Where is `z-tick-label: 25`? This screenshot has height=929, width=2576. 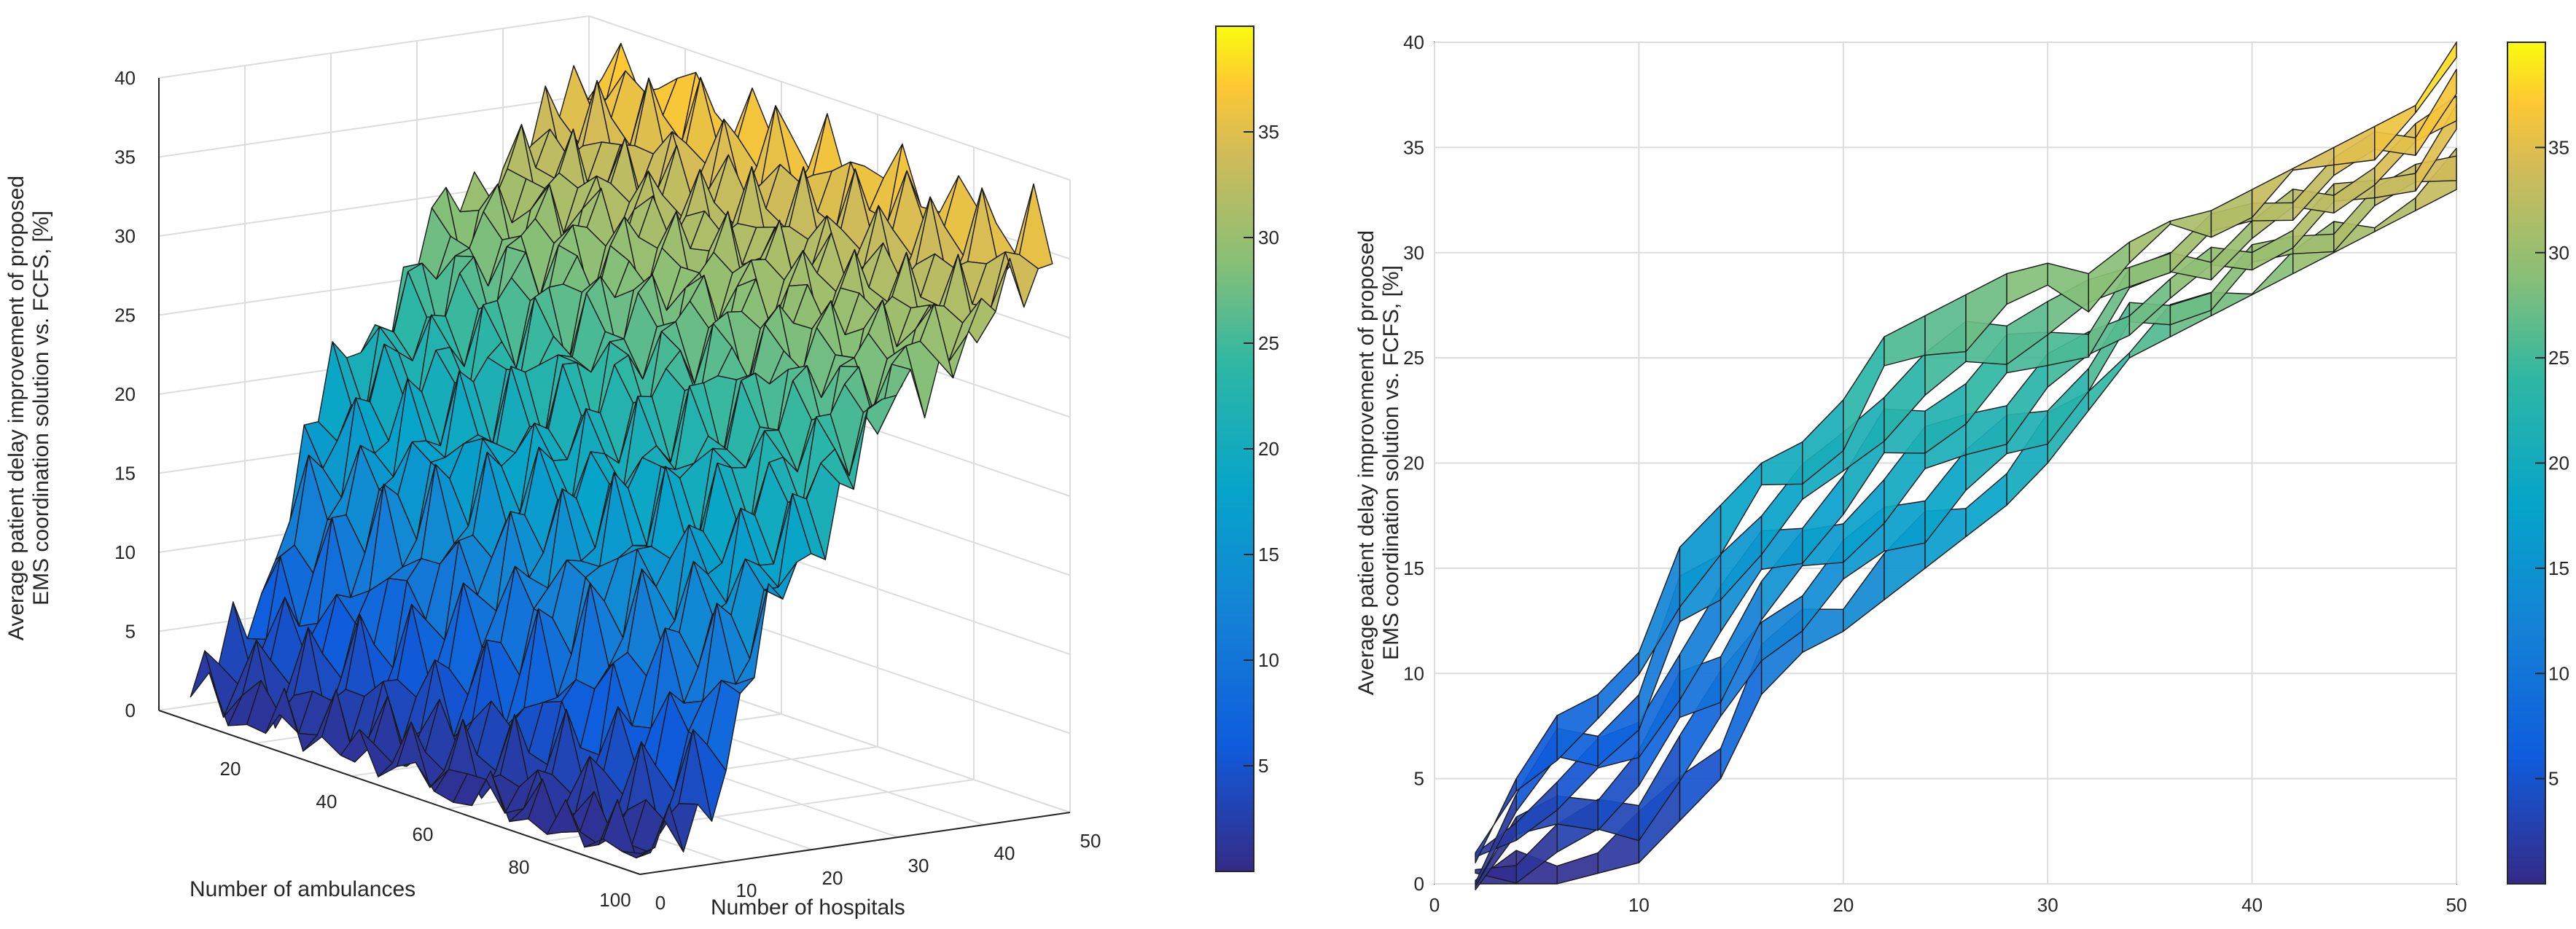 z-tick-label: 25 is located at coordinates (125, 315).